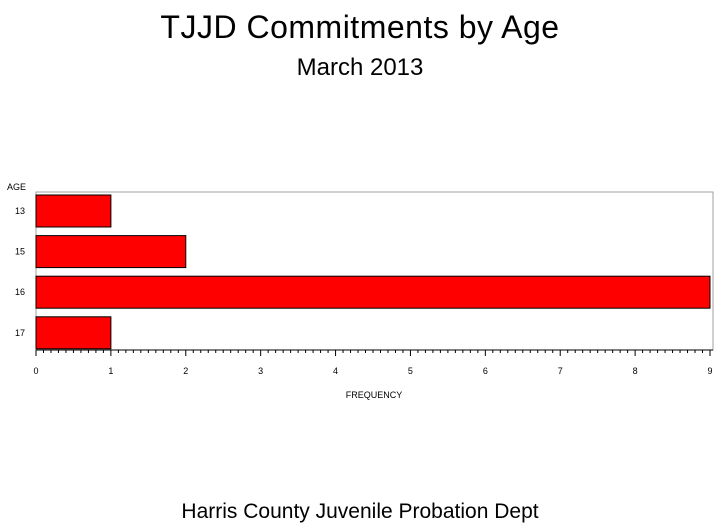 The height and width of the screenshot is (528, 720). I want to click on x-tick-label: 5, so click(410, 371).